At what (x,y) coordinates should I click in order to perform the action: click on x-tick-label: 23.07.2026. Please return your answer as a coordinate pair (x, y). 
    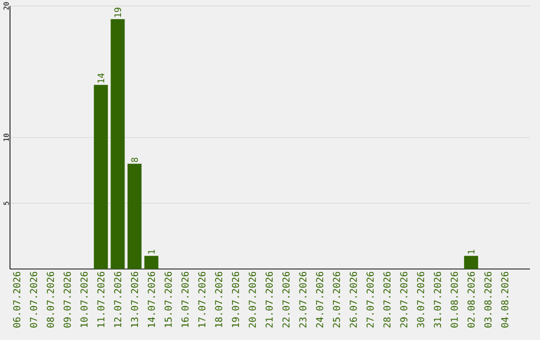
    Looking at the image, I should click on (302, 300).